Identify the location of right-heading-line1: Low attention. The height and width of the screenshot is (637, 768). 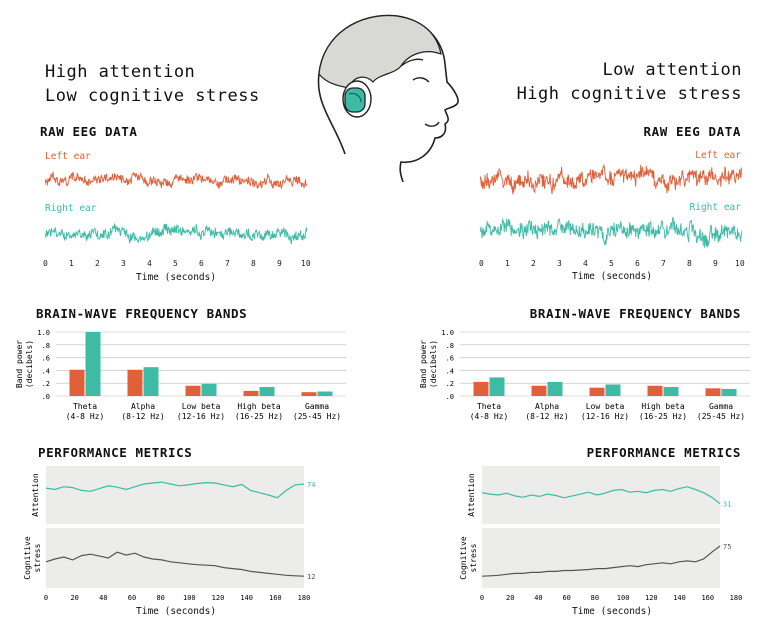
(672, 70).